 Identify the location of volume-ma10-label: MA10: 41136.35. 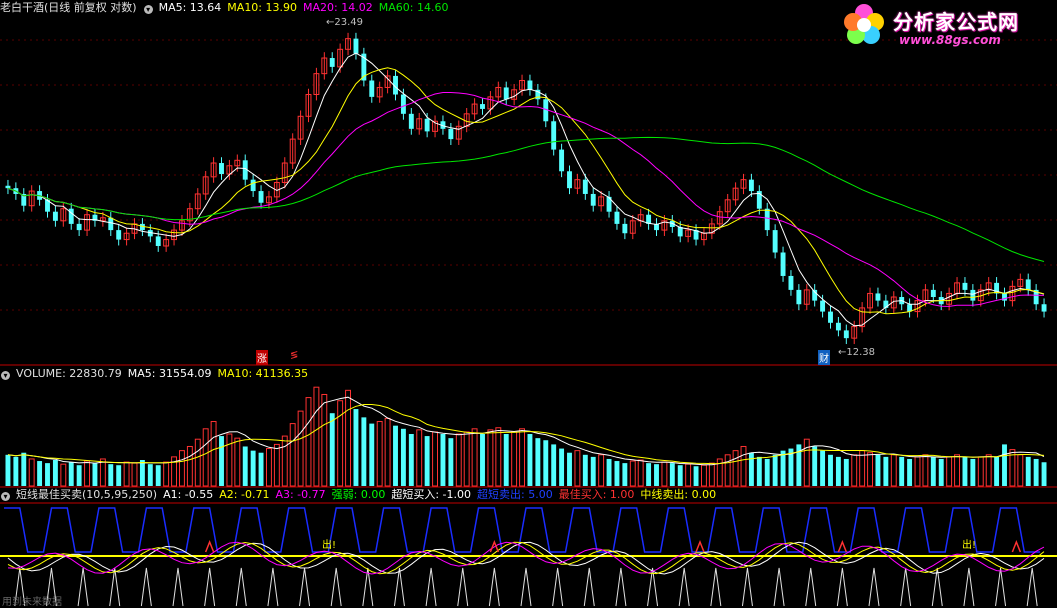
(263, 373).